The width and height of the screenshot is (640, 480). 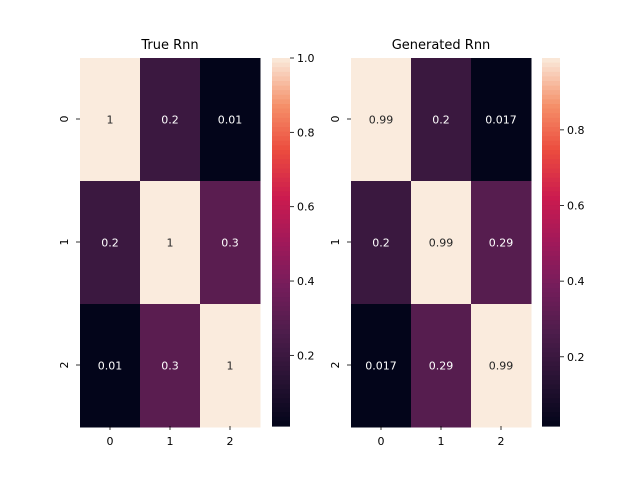 I want to click on heatmap-title: Generated Rnn, so click(x=441, y=45).